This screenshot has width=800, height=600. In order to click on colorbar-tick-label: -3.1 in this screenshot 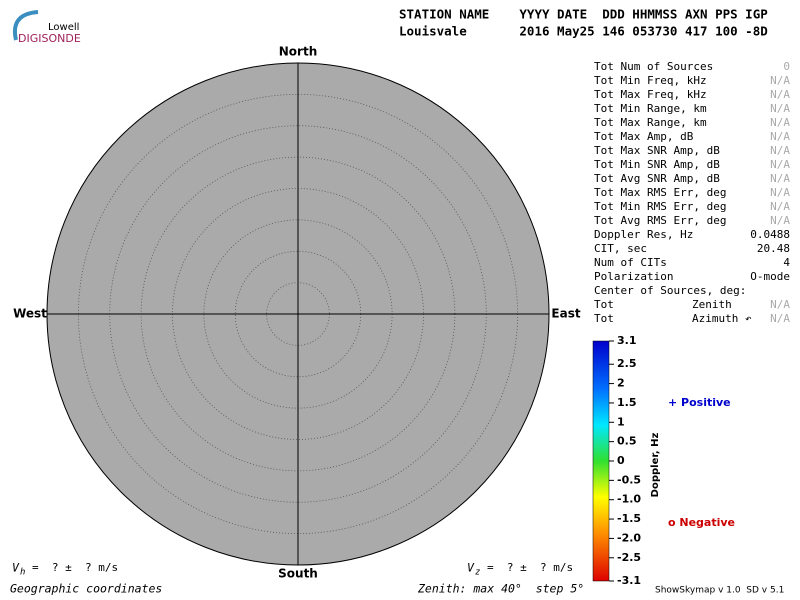, I will do `click(629, 580)`.